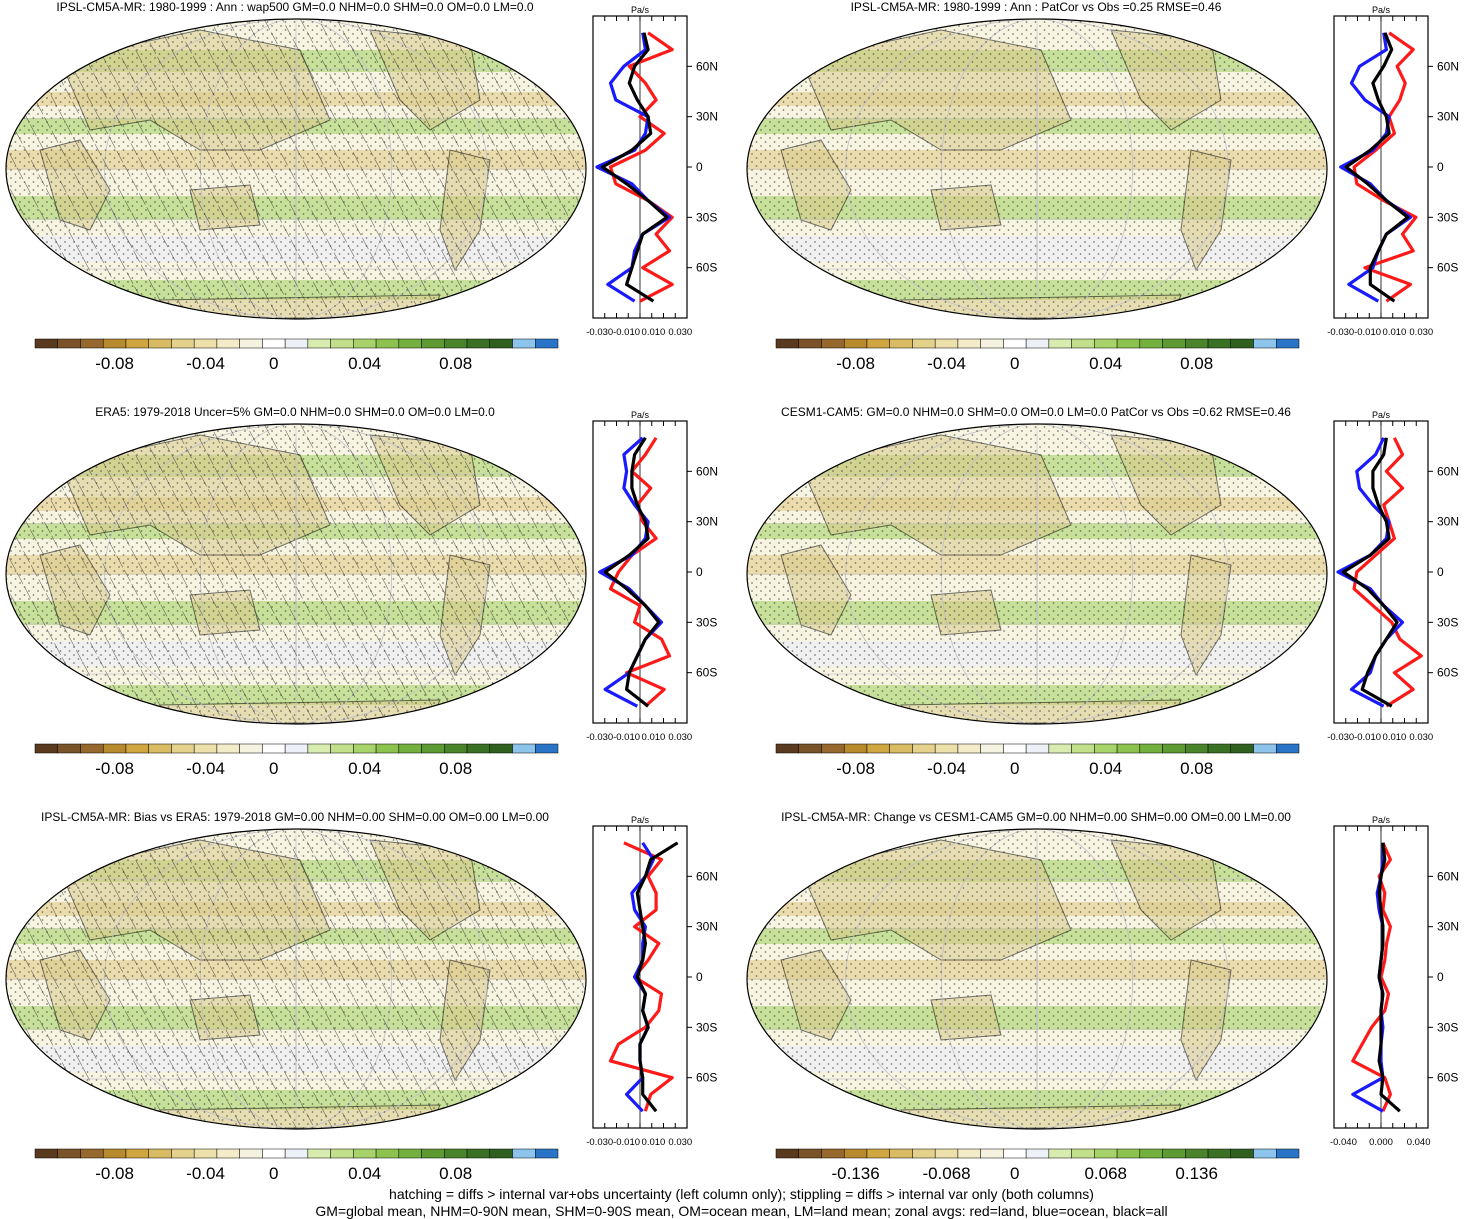  What do you see at coordinates (626, 332) in the screenshot?
I see `x-tick-label: -0.010` at bounding box center [626, 332].